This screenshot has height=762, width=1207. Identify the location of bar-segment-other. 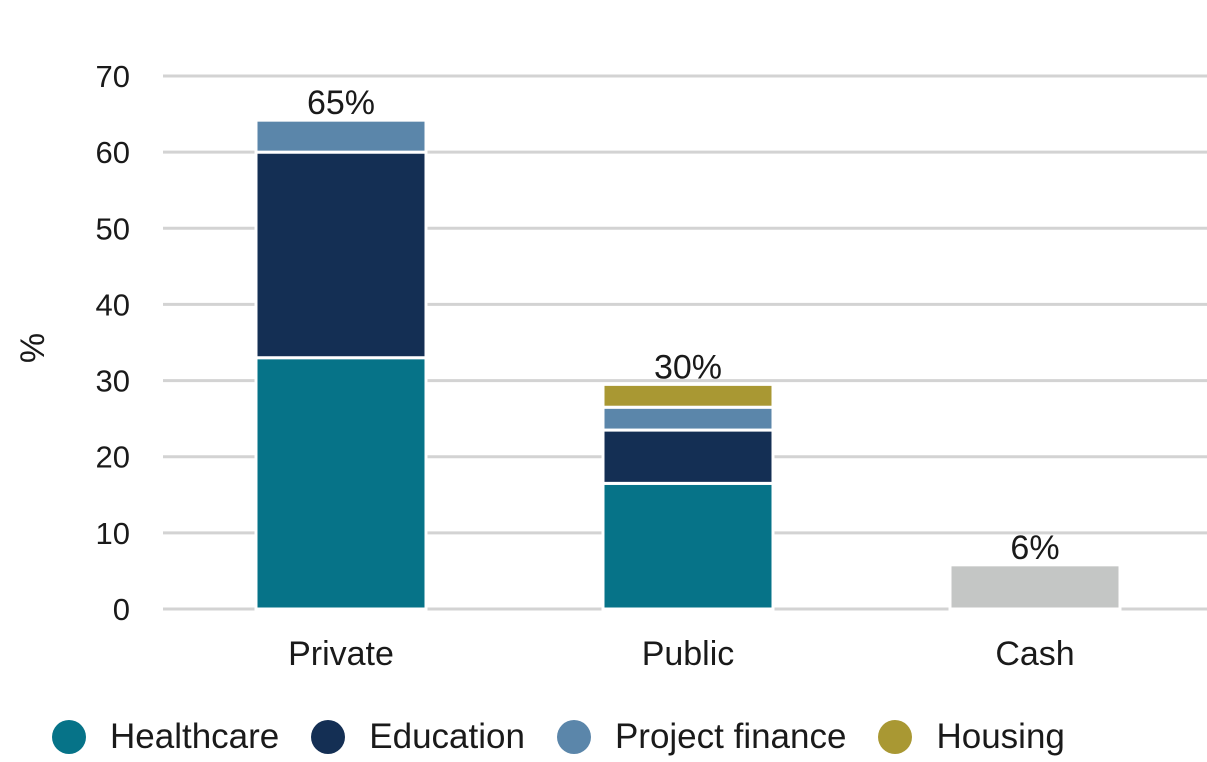
(1035, 587).